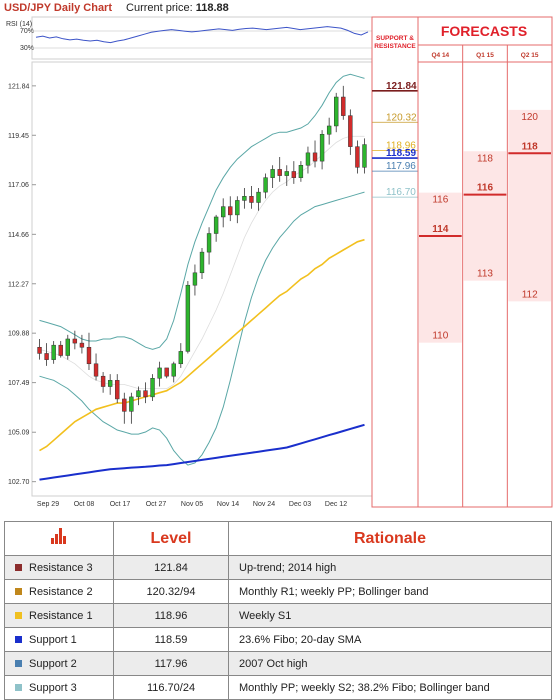  I want to click on table-header-icon-cell, so click(59, 538).